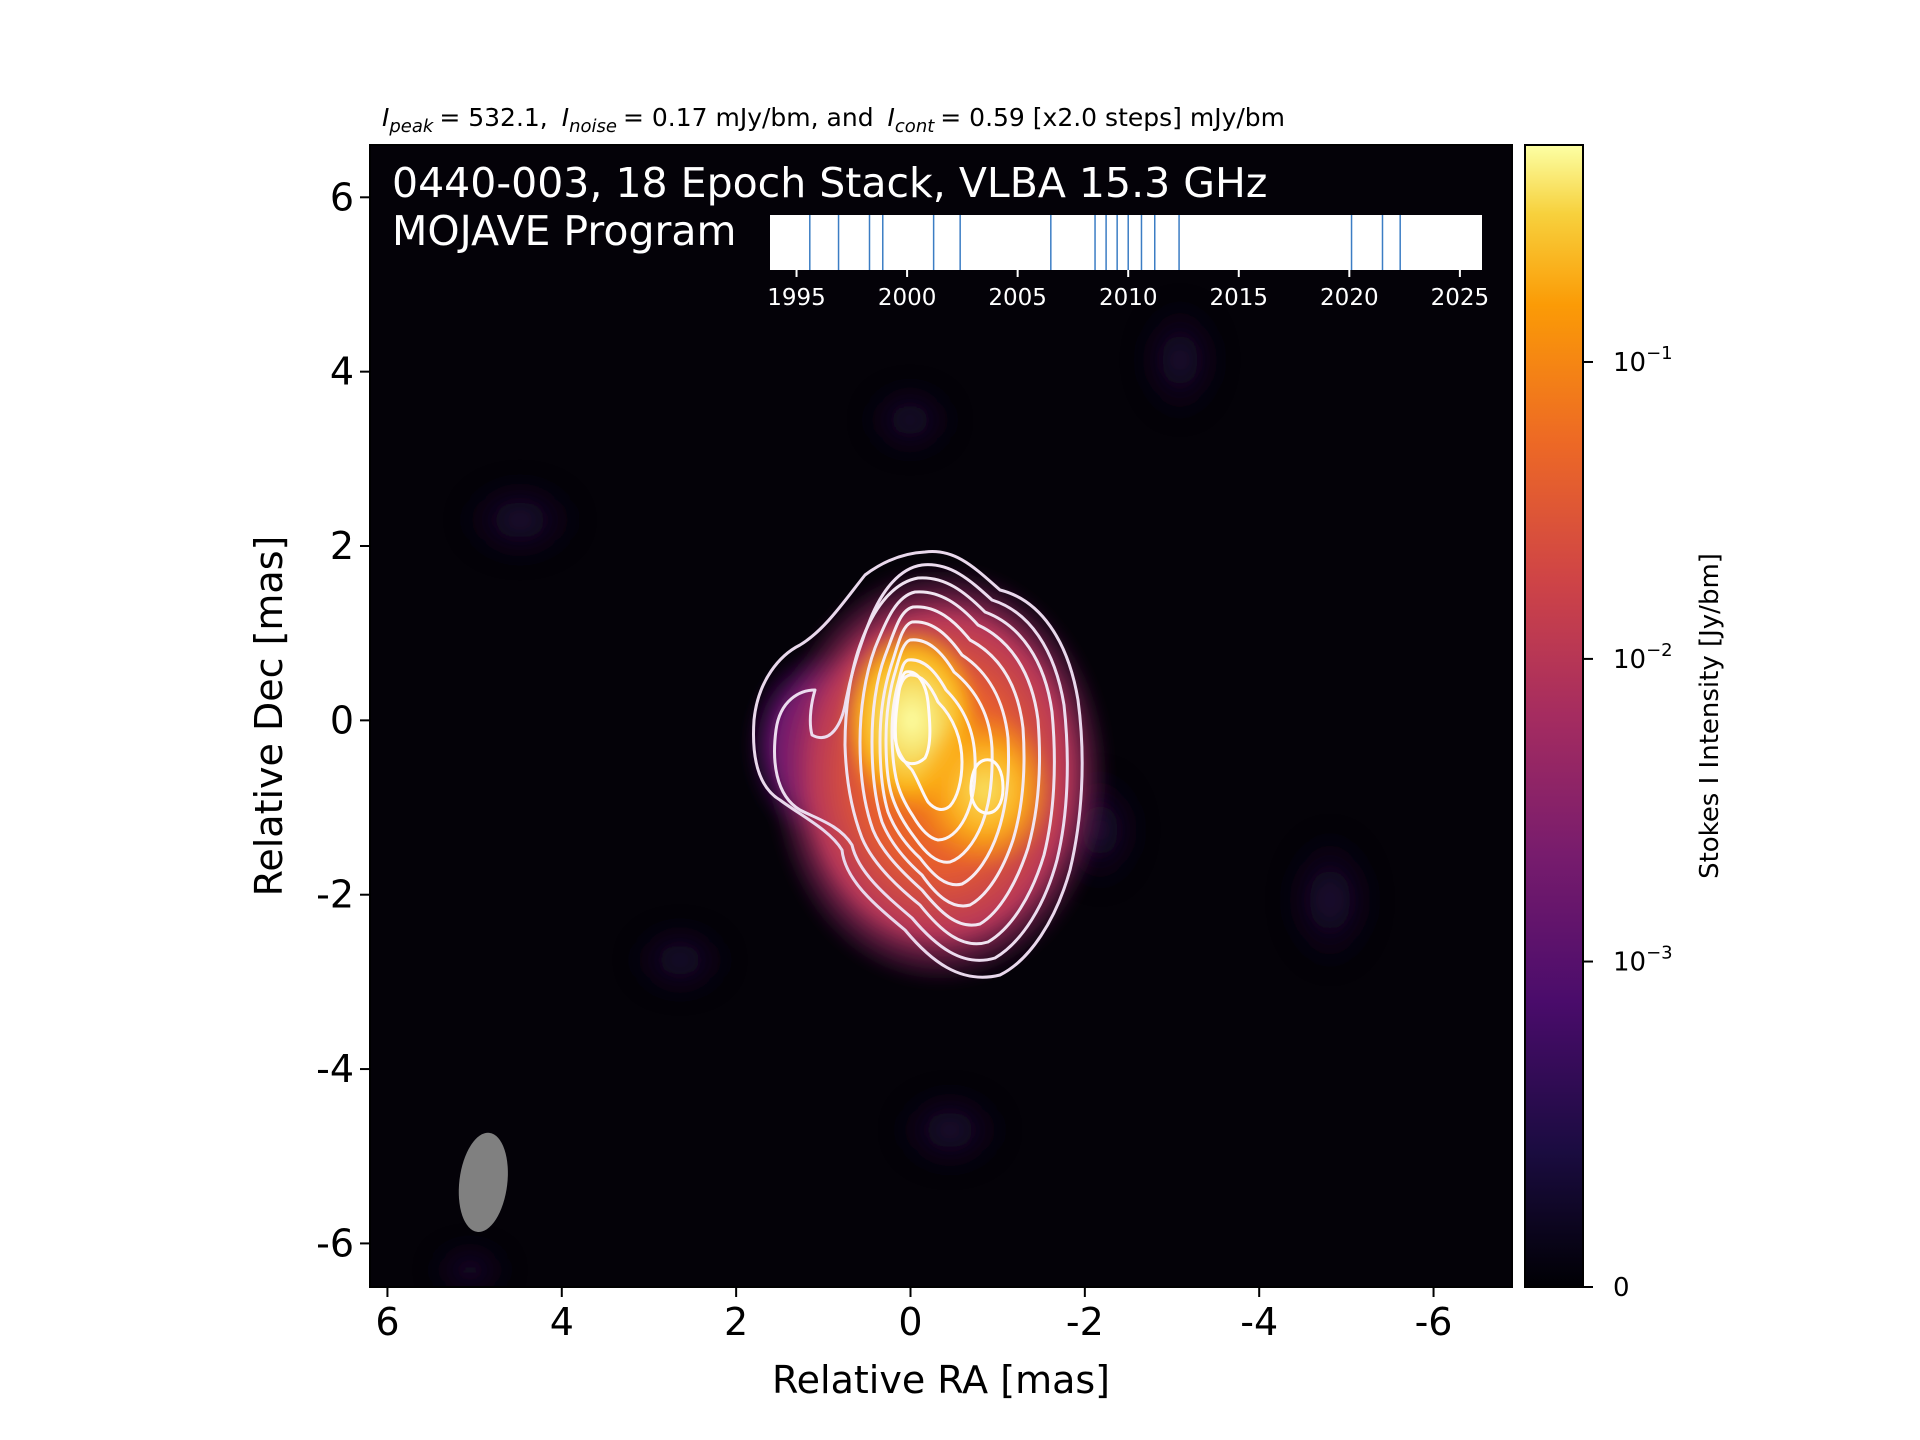 This screenshot has width=1920, height=1440. What do you see at coordinates (1349, 298) in the screenshot?
I see `timeline-tick-label: 2020` at bounding box center [1349, 298].